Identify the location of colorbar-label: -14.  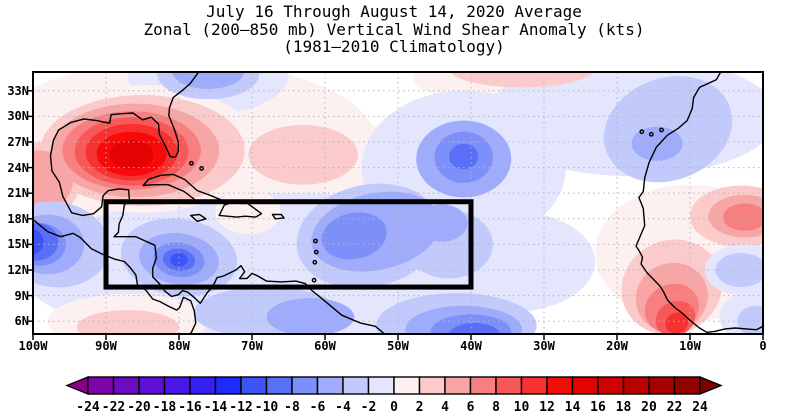
(216, 407).